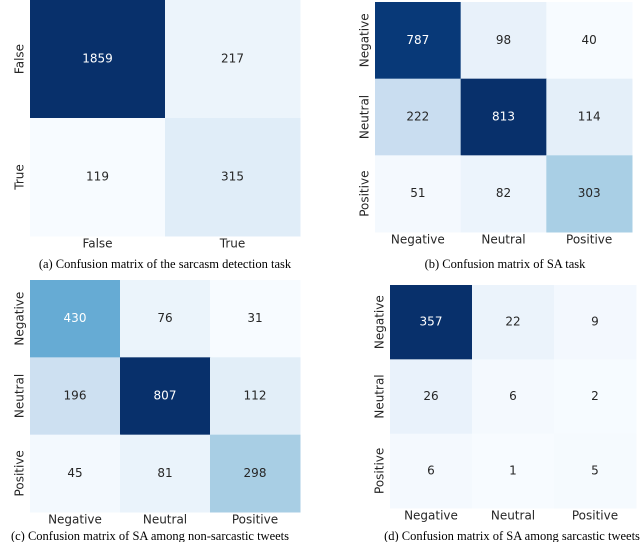 The image size is (640, 542). I want to click on y-tick-label: False, so click(20, 59).